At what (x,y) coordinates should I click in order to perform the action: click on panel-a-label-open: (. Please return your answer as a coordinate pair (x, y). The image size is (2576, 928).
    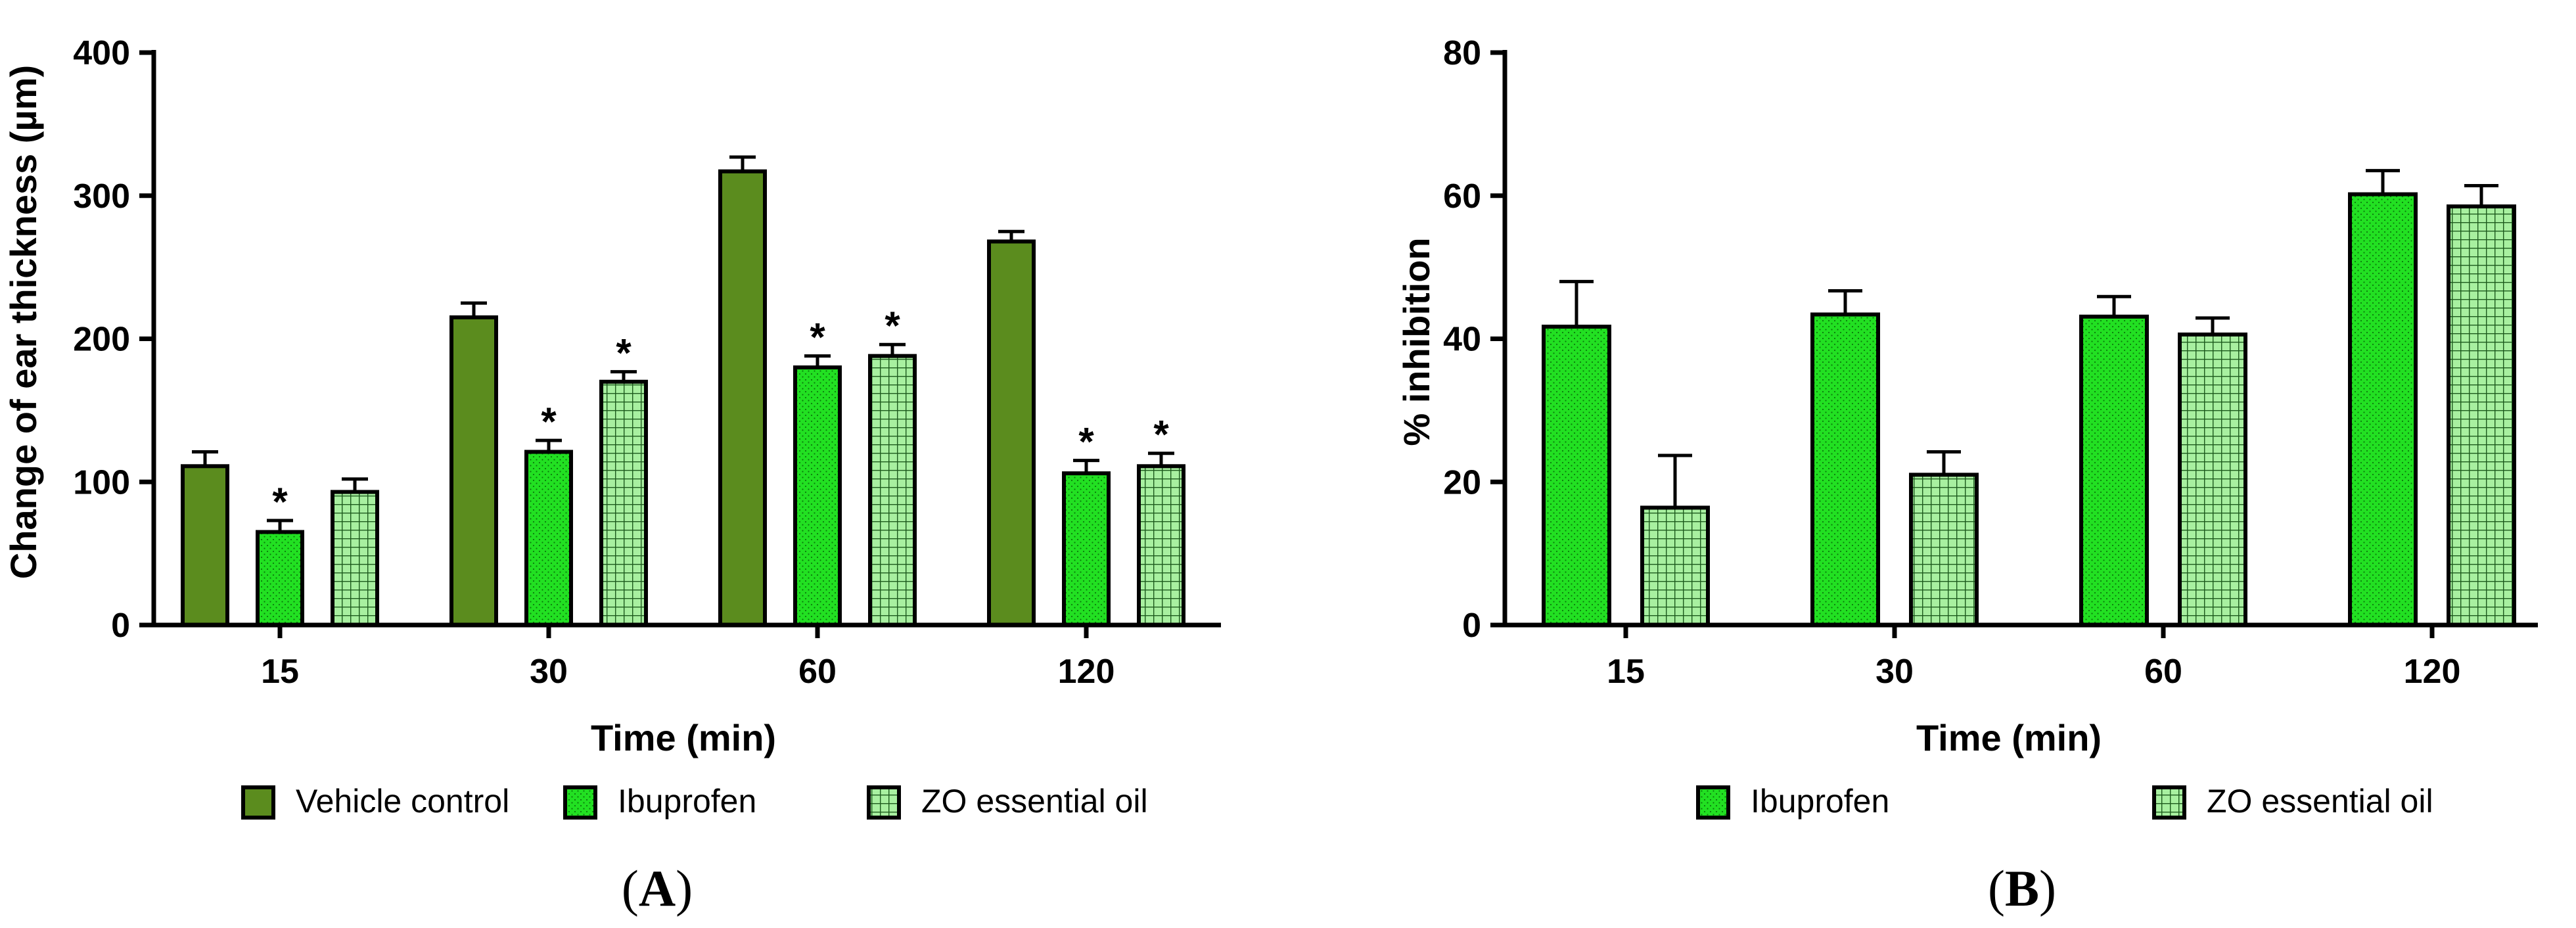
    Looking at the image, I should click on (630, 888).